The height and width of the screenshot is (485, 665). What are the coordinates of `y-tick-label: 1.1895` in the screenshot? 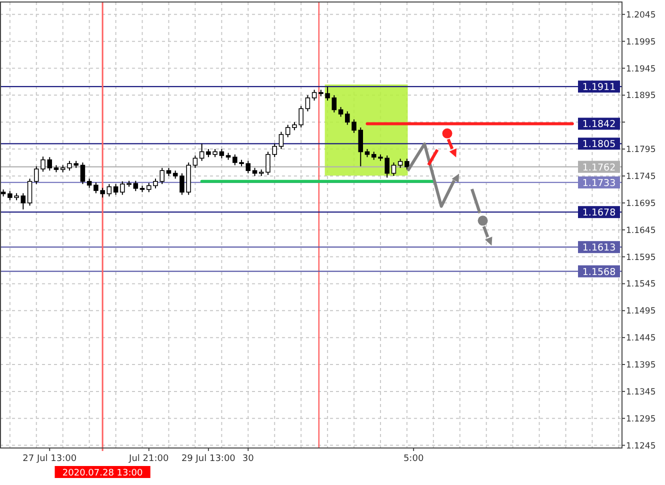 It's located at (641, 96).